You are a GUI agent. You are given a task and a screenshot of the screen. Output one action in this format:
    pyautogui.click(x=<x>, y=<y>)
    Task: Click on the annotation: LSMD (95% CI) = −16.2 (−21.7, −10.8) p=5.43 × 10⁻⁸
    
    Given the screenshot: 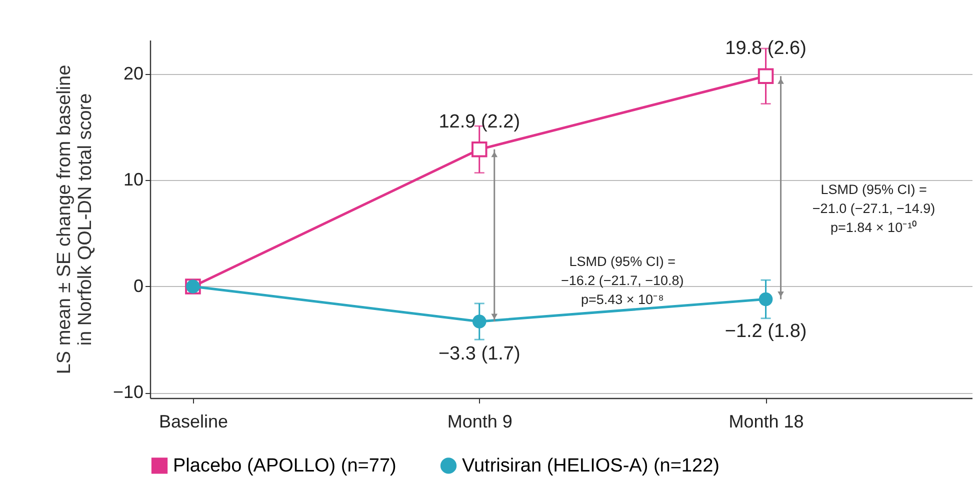 What is the action you would take?
    pyautogui.click(x=622, y=280)
    